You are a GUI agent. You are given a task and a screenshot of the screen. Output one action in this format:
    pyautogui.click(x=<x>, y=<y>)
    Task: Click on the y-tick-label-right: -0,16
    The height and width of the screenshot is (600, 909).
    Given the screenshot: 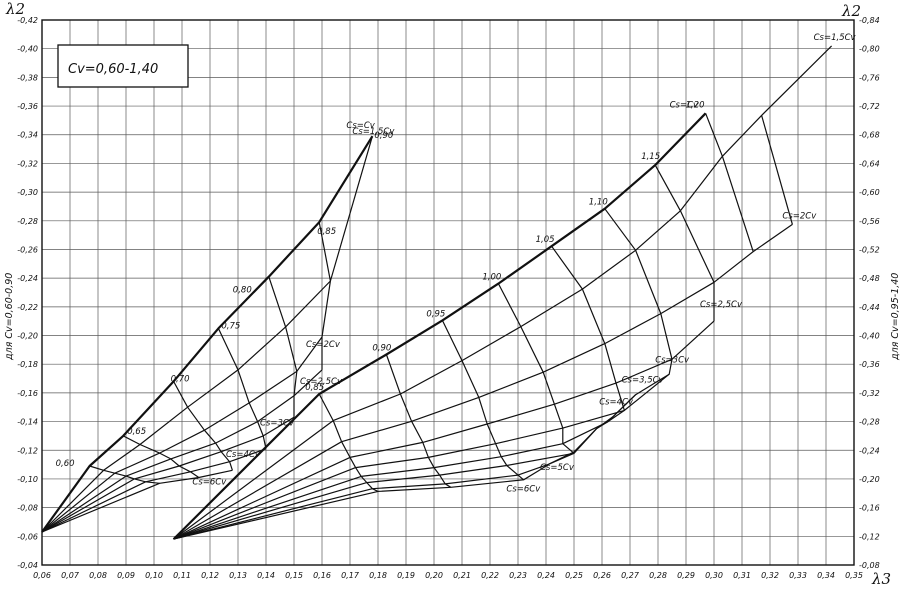 What is the action you would take?
    pyautogui.click(x=869, y=508)
    